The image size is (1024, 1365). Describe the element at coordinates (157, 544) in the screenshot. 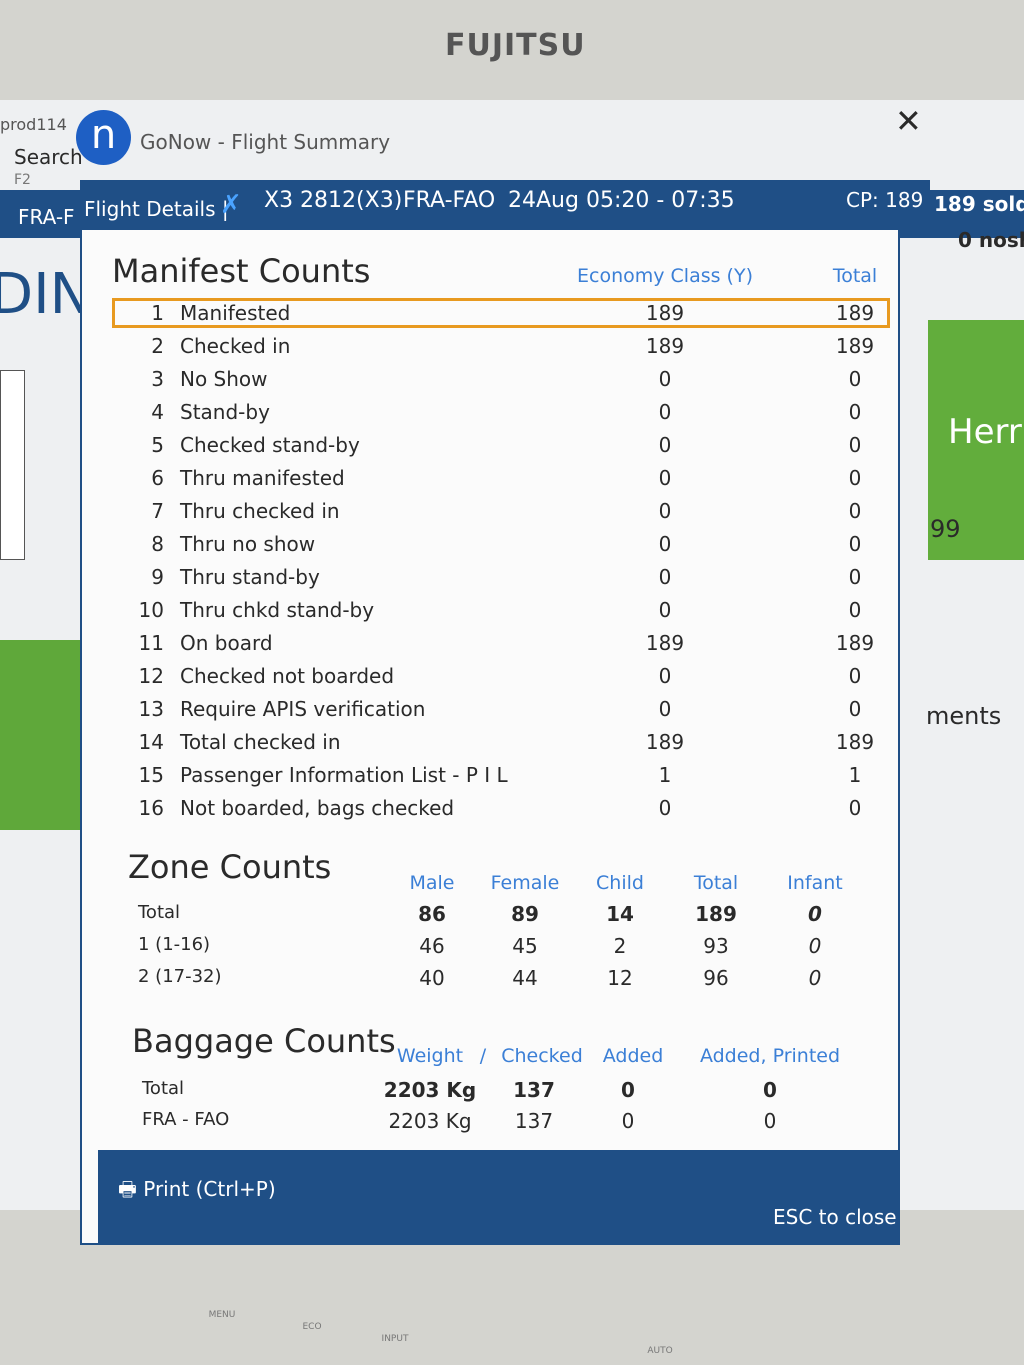

I see `row-number: 8` at that location.